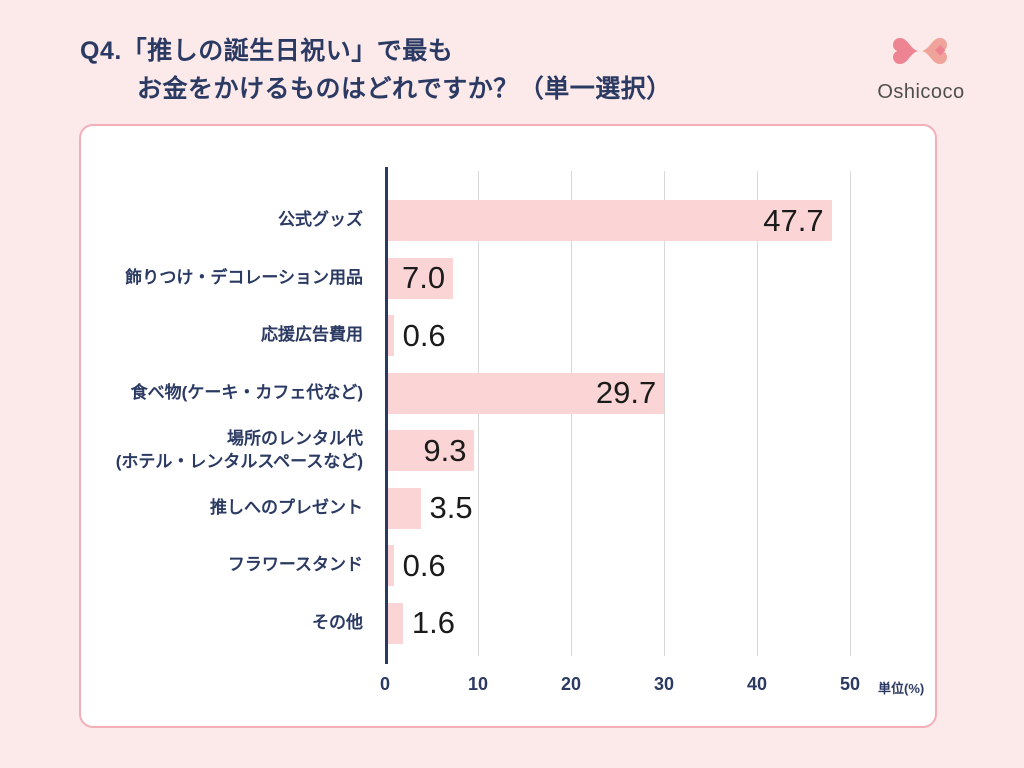  I want to click on bar-area: 7.0, so click(661, 278).